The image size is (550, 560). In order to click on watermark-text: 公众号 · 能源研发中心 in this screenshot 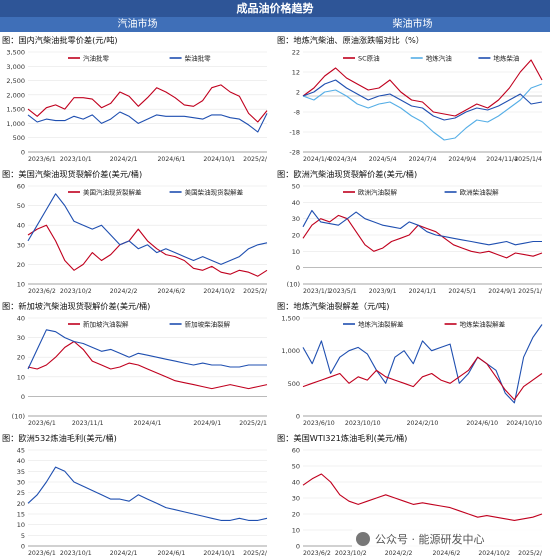, I will do `click(430, 539)`.